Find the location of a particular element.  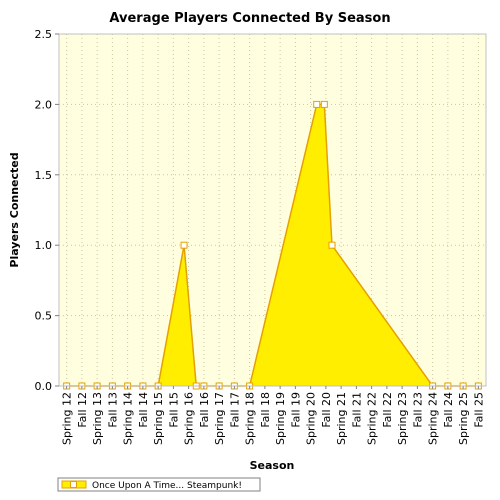

legend: Once Upon A Time... Steampunk! is located at coordinates (159, 484).